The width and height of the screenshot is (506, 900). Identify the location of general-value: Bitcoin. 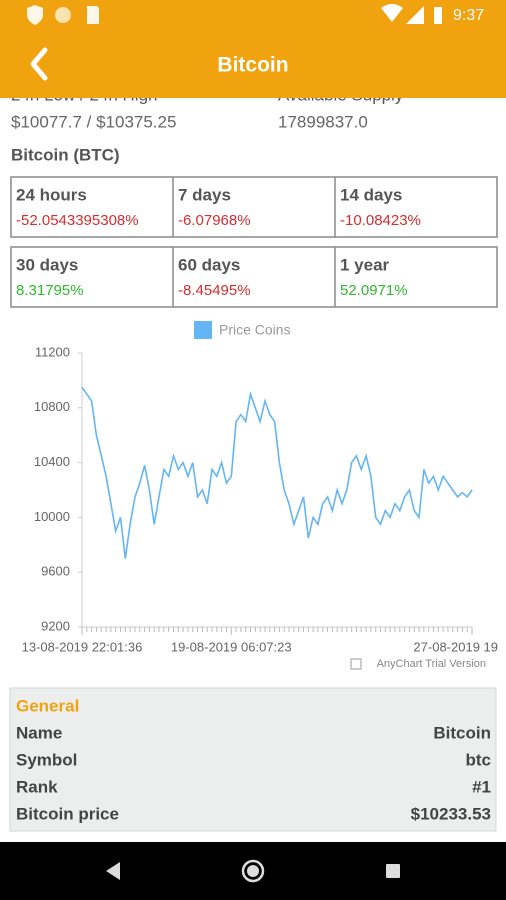
(462, 732).